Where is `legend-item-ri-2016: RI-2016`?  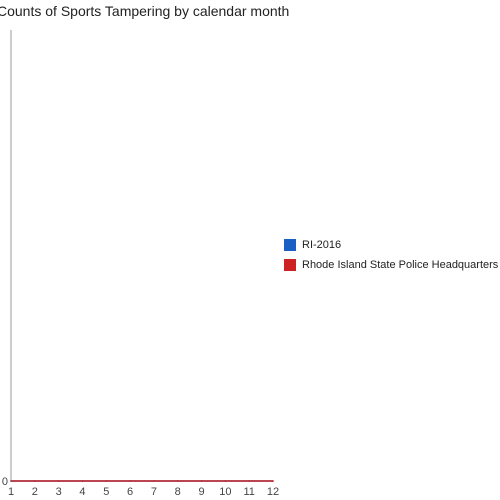 legend-item-ri-2016: RI-2016 is located at coordinates (391, 245).